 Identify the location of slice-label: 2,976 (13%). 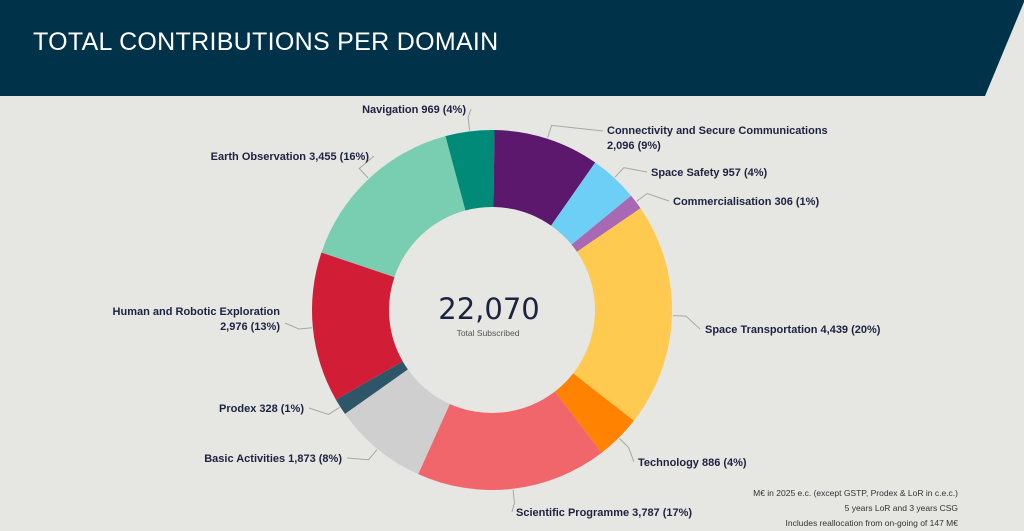
(250, 327).